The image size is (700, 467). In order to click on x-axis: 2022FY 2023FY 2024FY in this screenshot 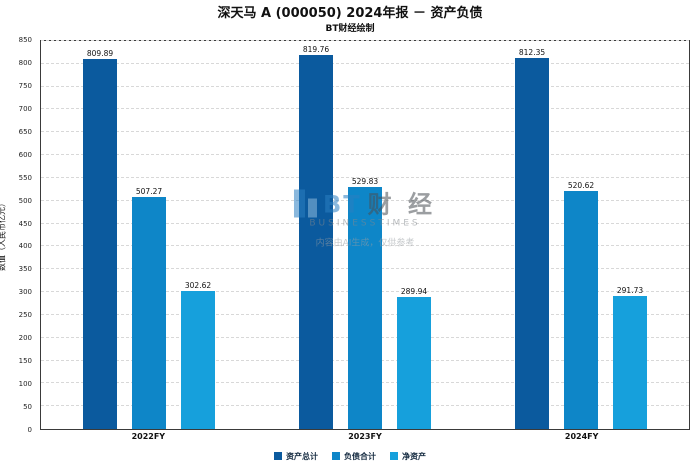, I will do `click(365, 438)`.